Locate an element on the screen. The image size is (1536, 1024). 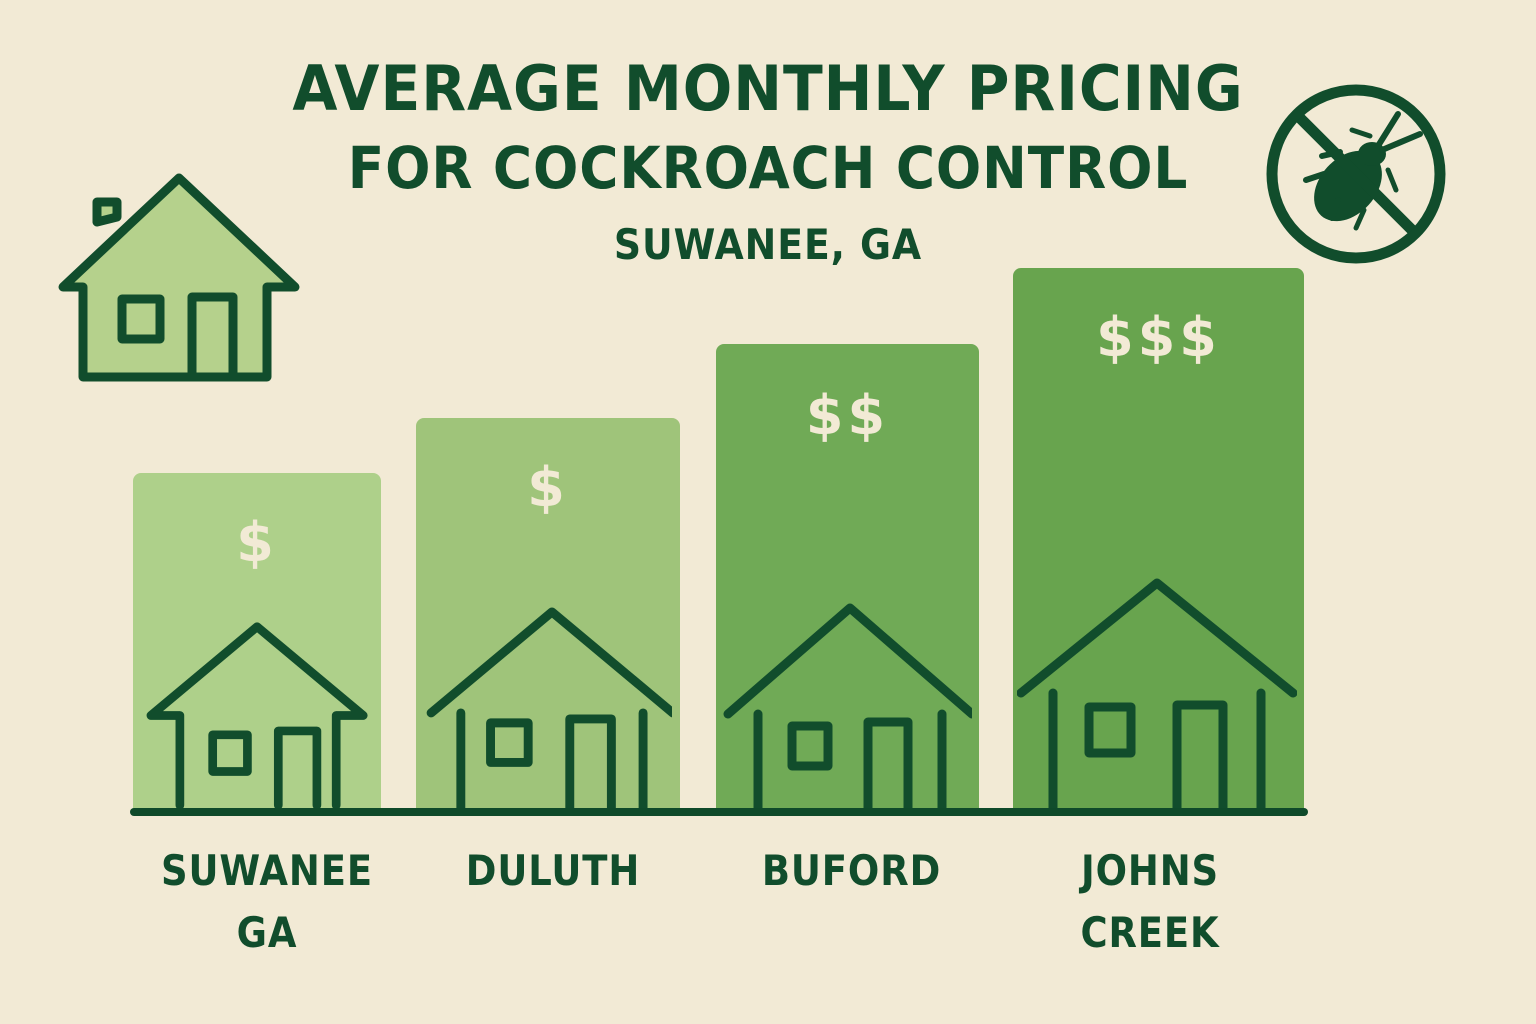
x-axis-baseline is located at coordinates (719, 812).